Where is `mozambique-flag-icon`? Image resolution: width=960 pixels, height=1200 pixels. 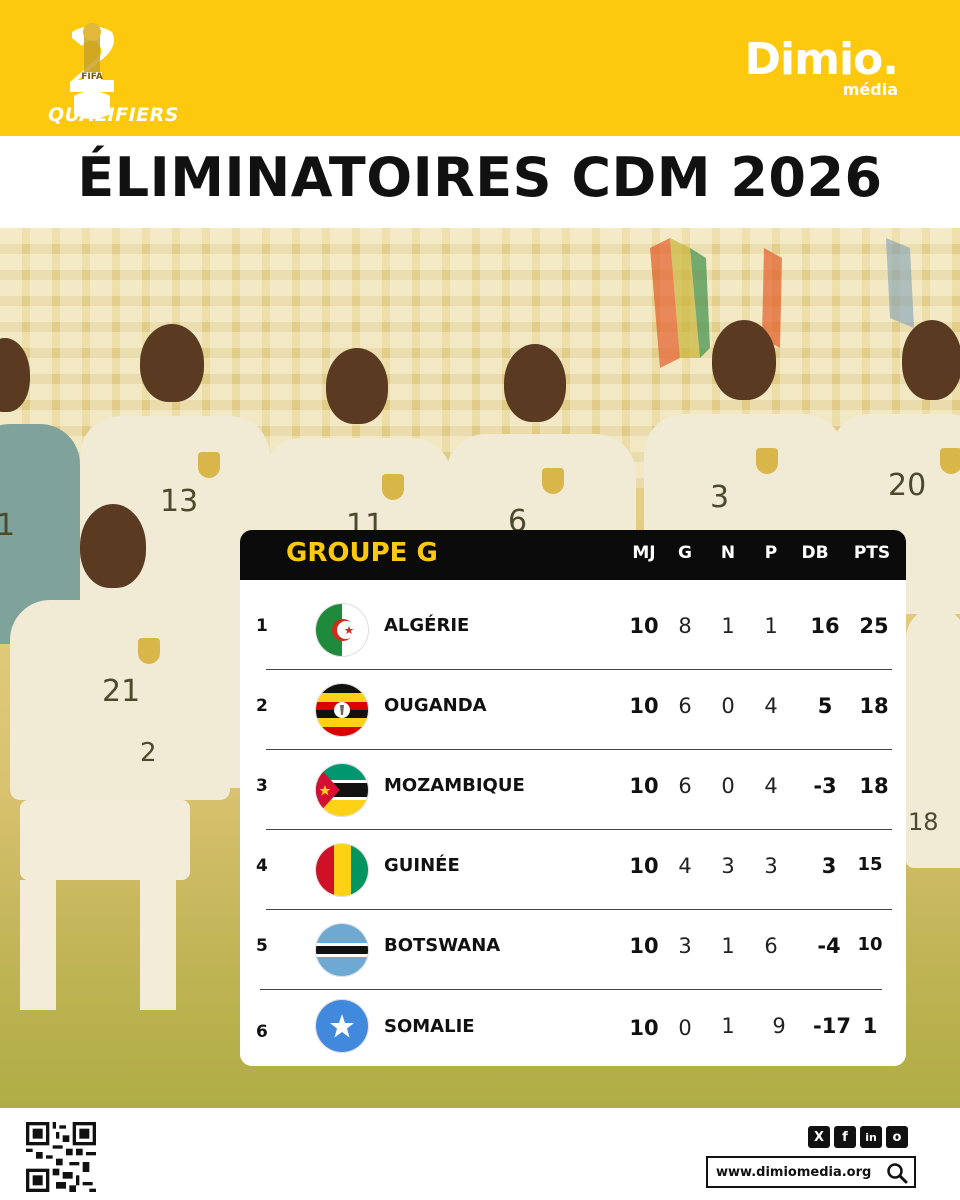 mozambique-flag-icon is located at coordinates (342, 790).